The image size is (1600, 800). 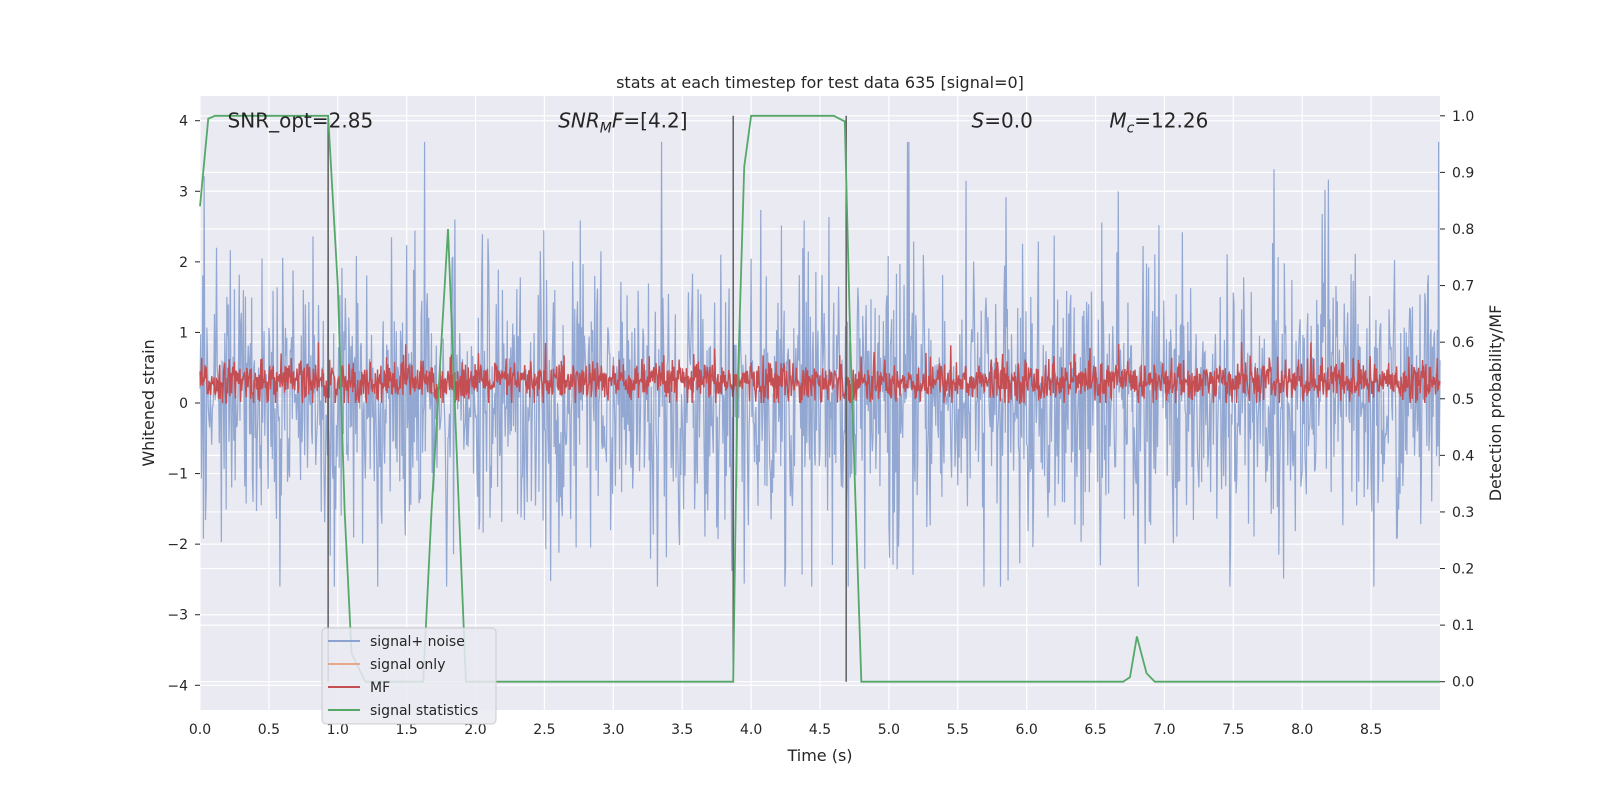 What do you see at coordinates (613, 730) in the screenshot?
I see `x-tick-label: 3.0` at bounding box center [613, 730].